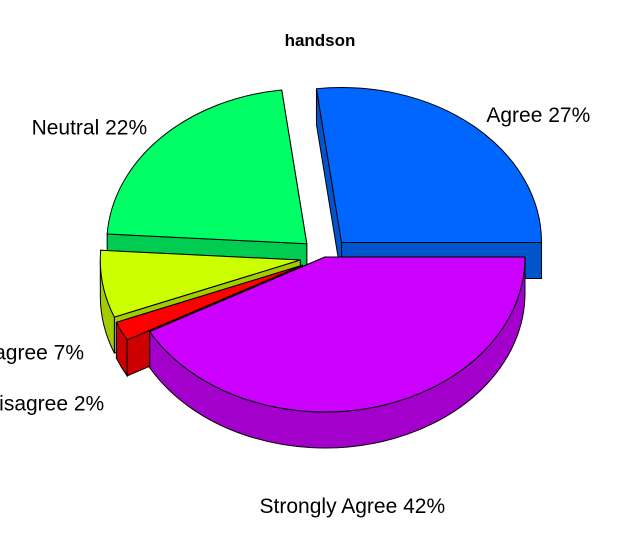 Image resolution: width=640 pixels, height=553 pixels. Describe the element at coordinates (207, 167) in the screenshot. I see `pie-slice-neutral` at that location.